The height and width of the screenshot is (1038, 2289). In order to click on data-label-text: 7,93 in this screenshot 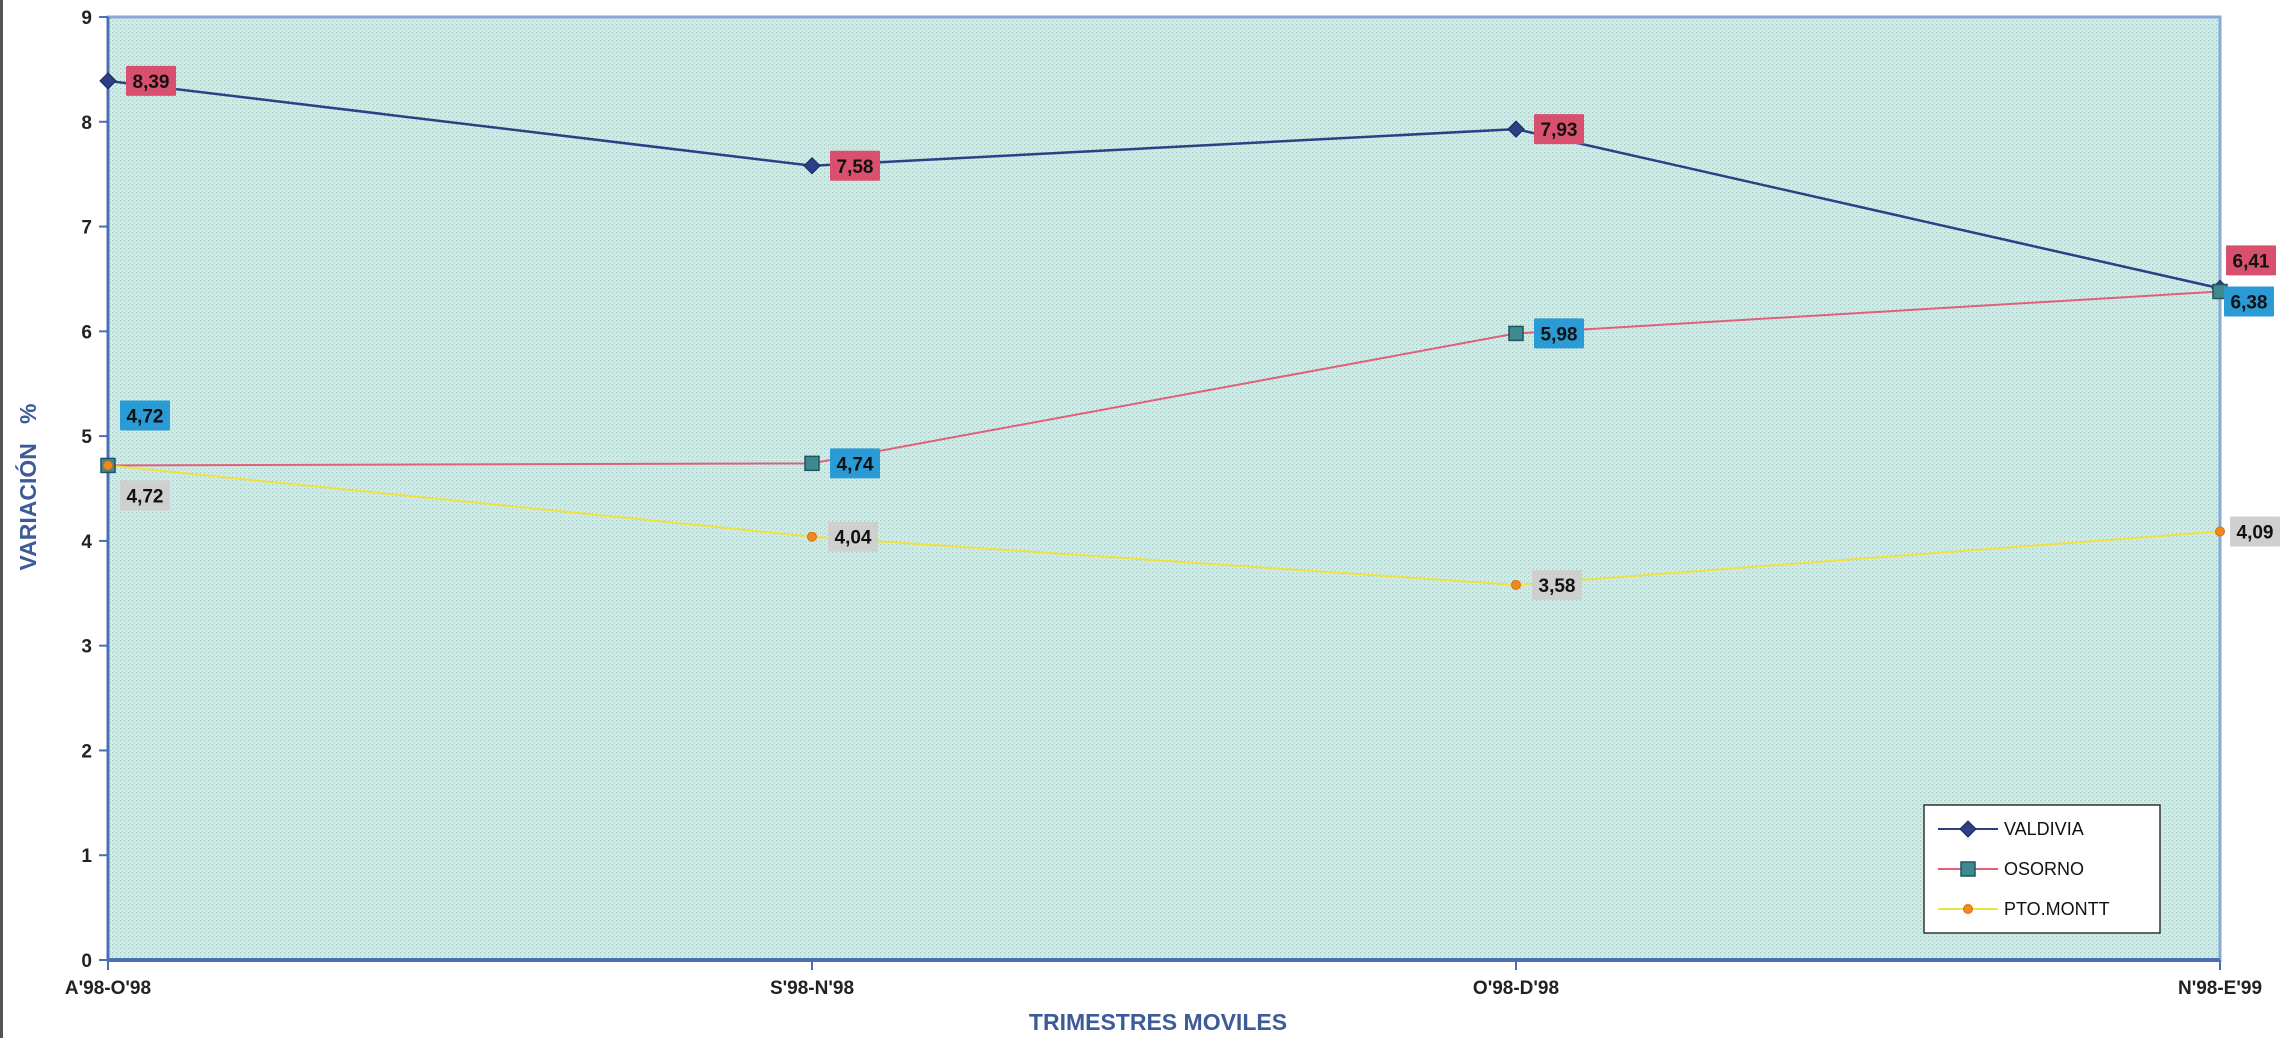, I will do `click(1559, 130)`.